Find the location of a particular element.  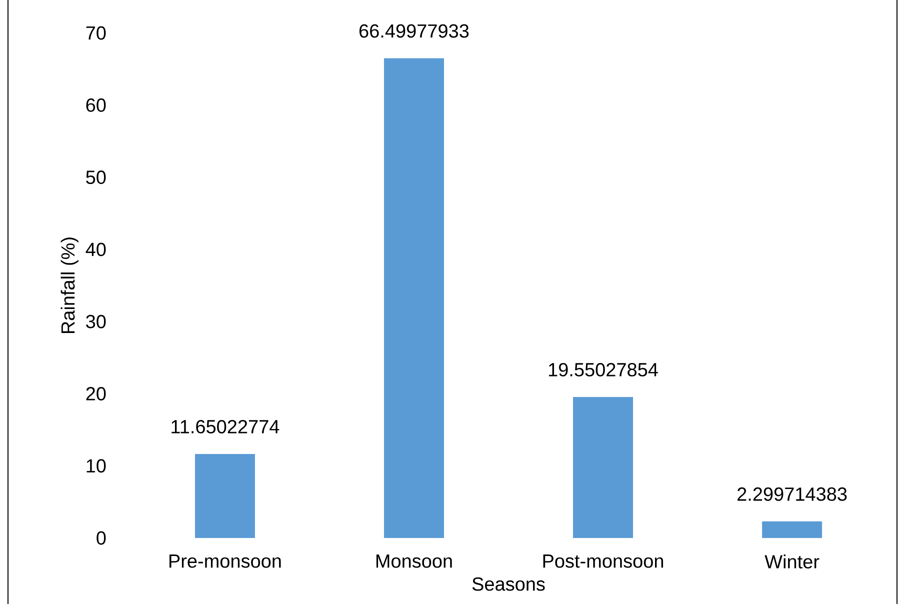

x-tick-label: Monsoon is located at coordinates (414, 561).